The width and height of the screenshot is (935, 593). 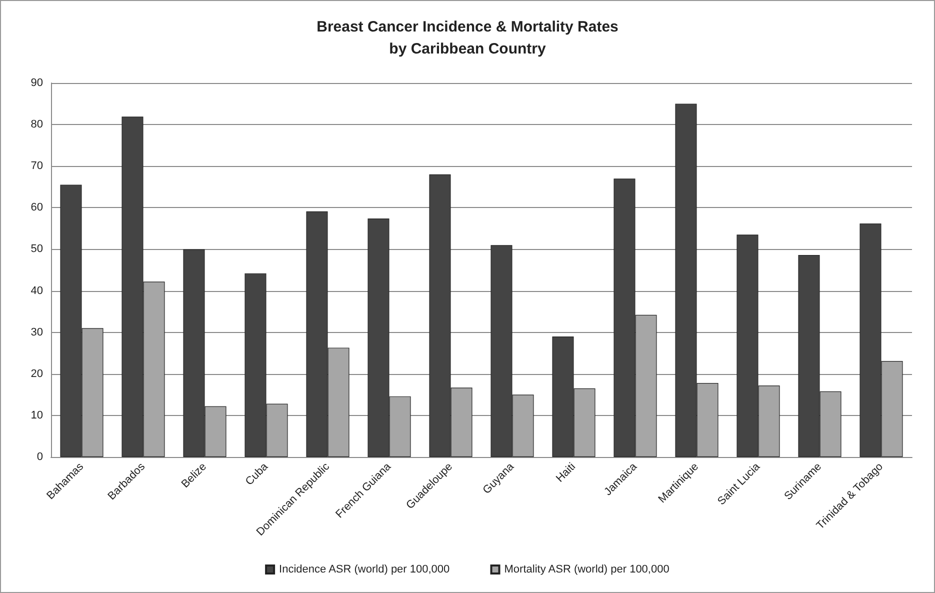 I want to click on y-tick-label: 0, so click(x=39, y=457).